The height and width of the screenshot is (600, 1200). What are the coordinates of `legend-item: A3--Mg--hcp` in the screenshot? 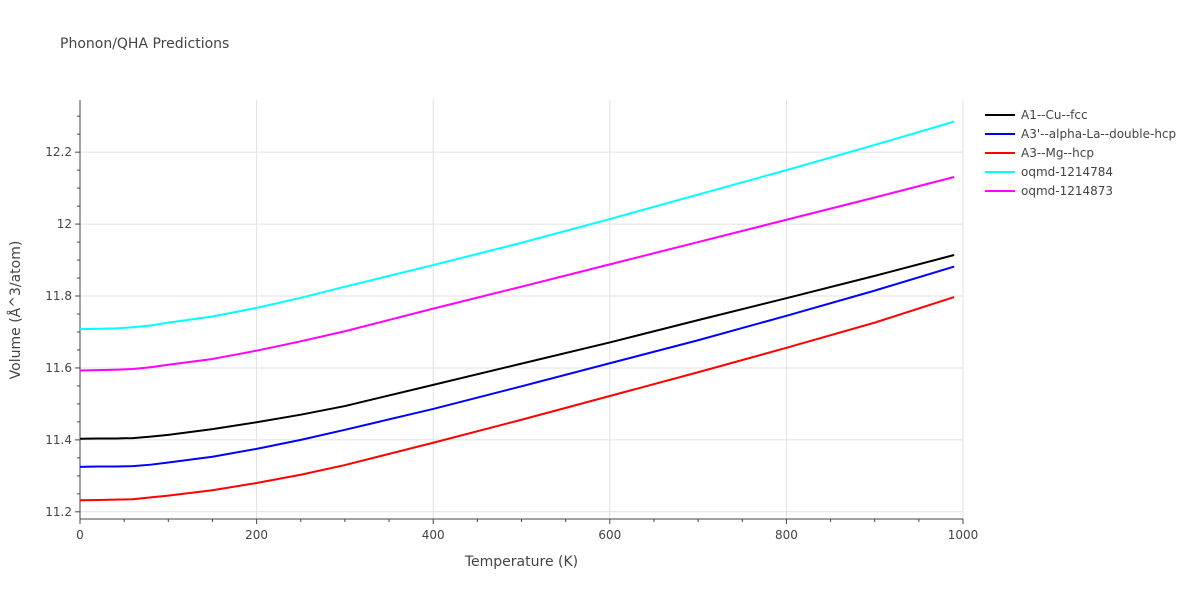 It's located at (1080, 152).